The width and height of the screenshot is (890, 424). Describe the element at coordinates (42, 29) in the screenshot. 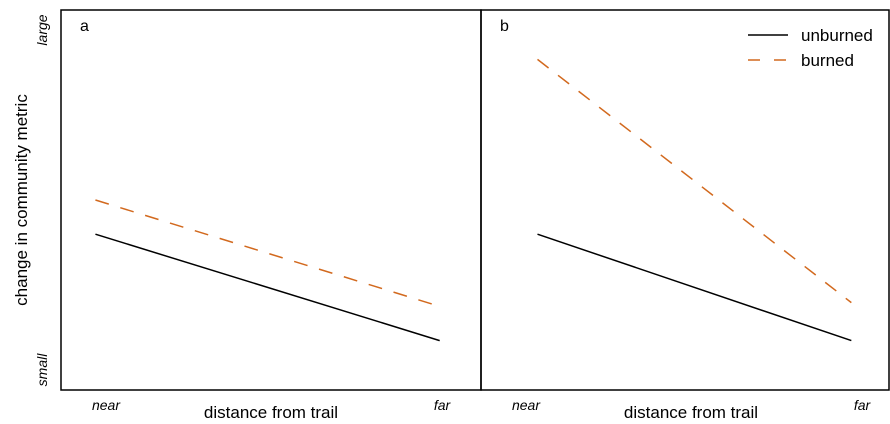

I see `y-tick-large: large` at that location.